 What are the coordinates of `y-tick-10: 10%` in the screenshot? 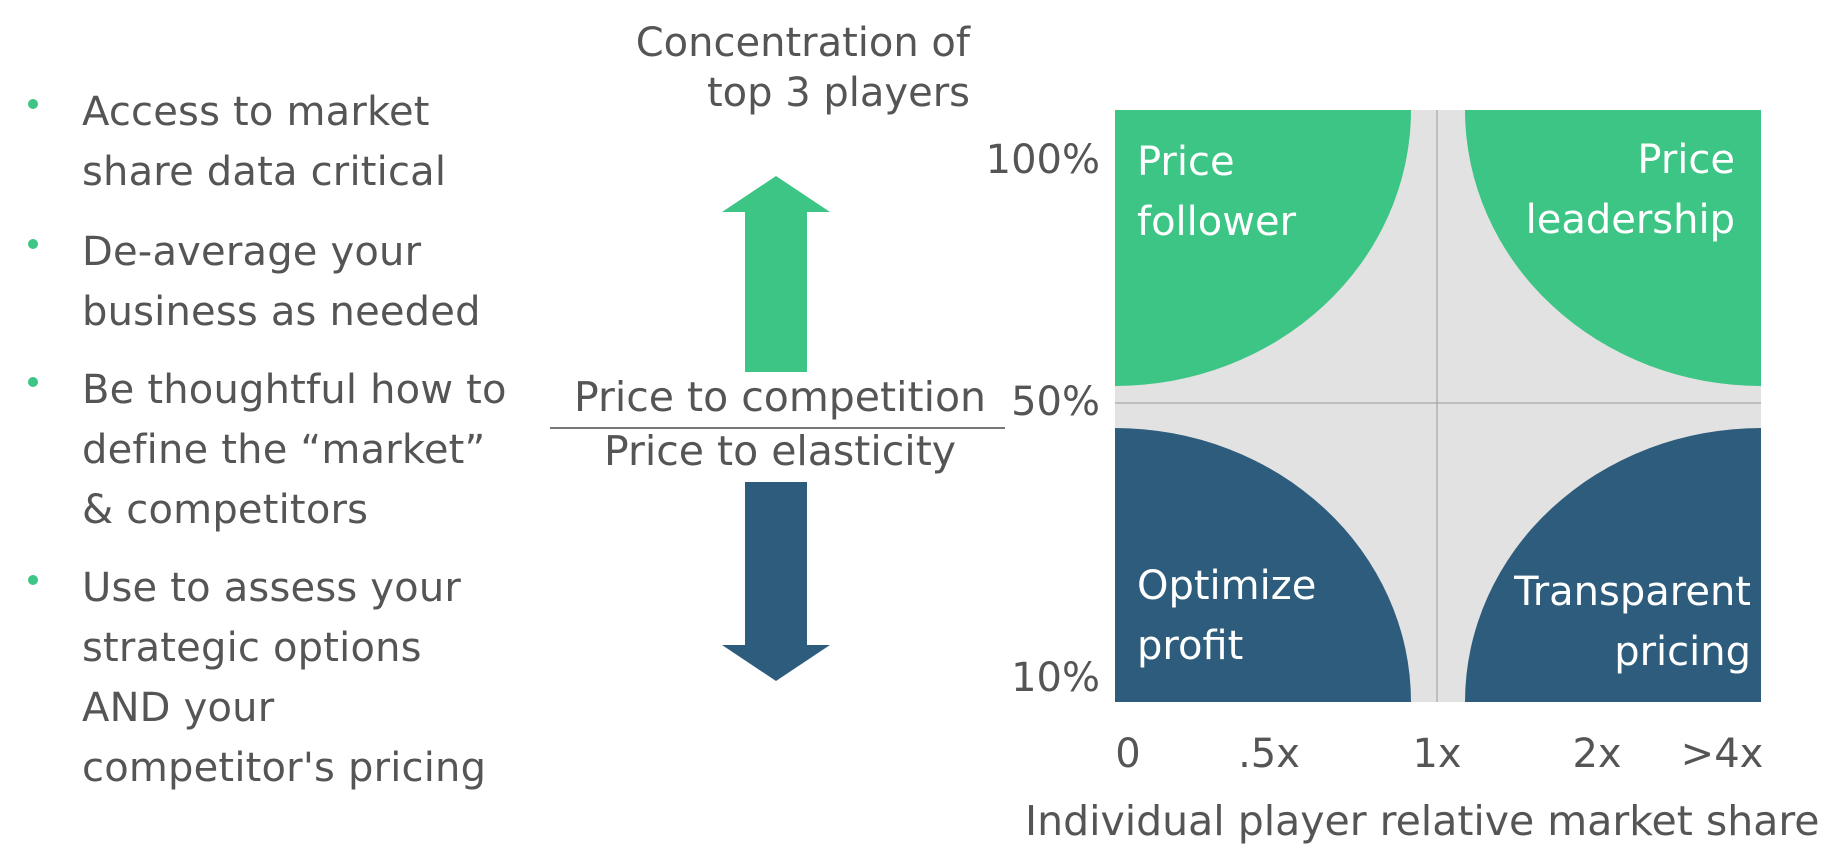 It's located at (1055, 678).